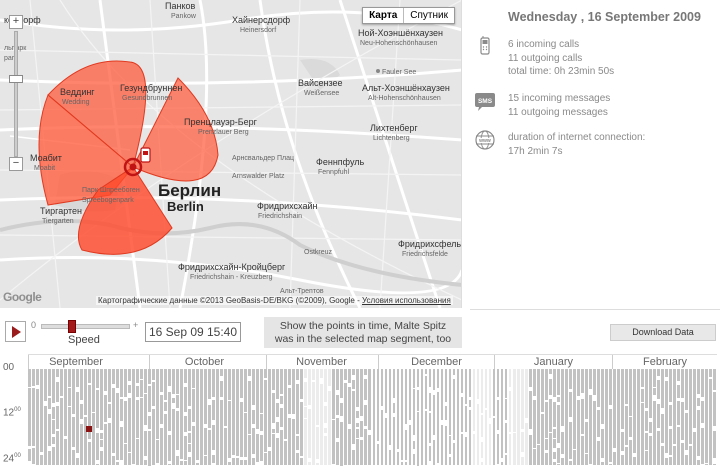  What do you see at coordinates (72, 326) in the screenshot?
I see `speed-slider-handle` at bounding box center [72, 326].